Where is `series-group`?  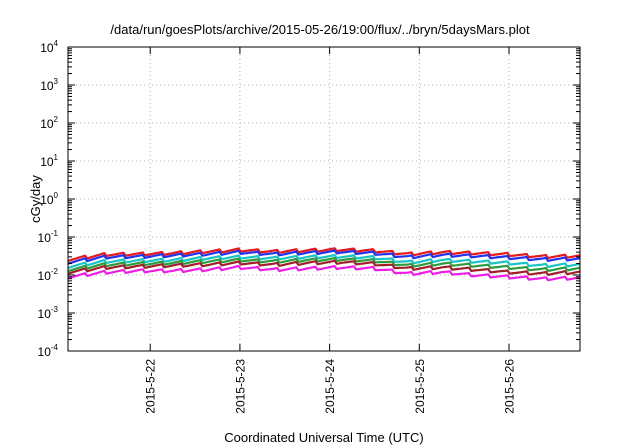 series-group is located at coordinates (324, 264).